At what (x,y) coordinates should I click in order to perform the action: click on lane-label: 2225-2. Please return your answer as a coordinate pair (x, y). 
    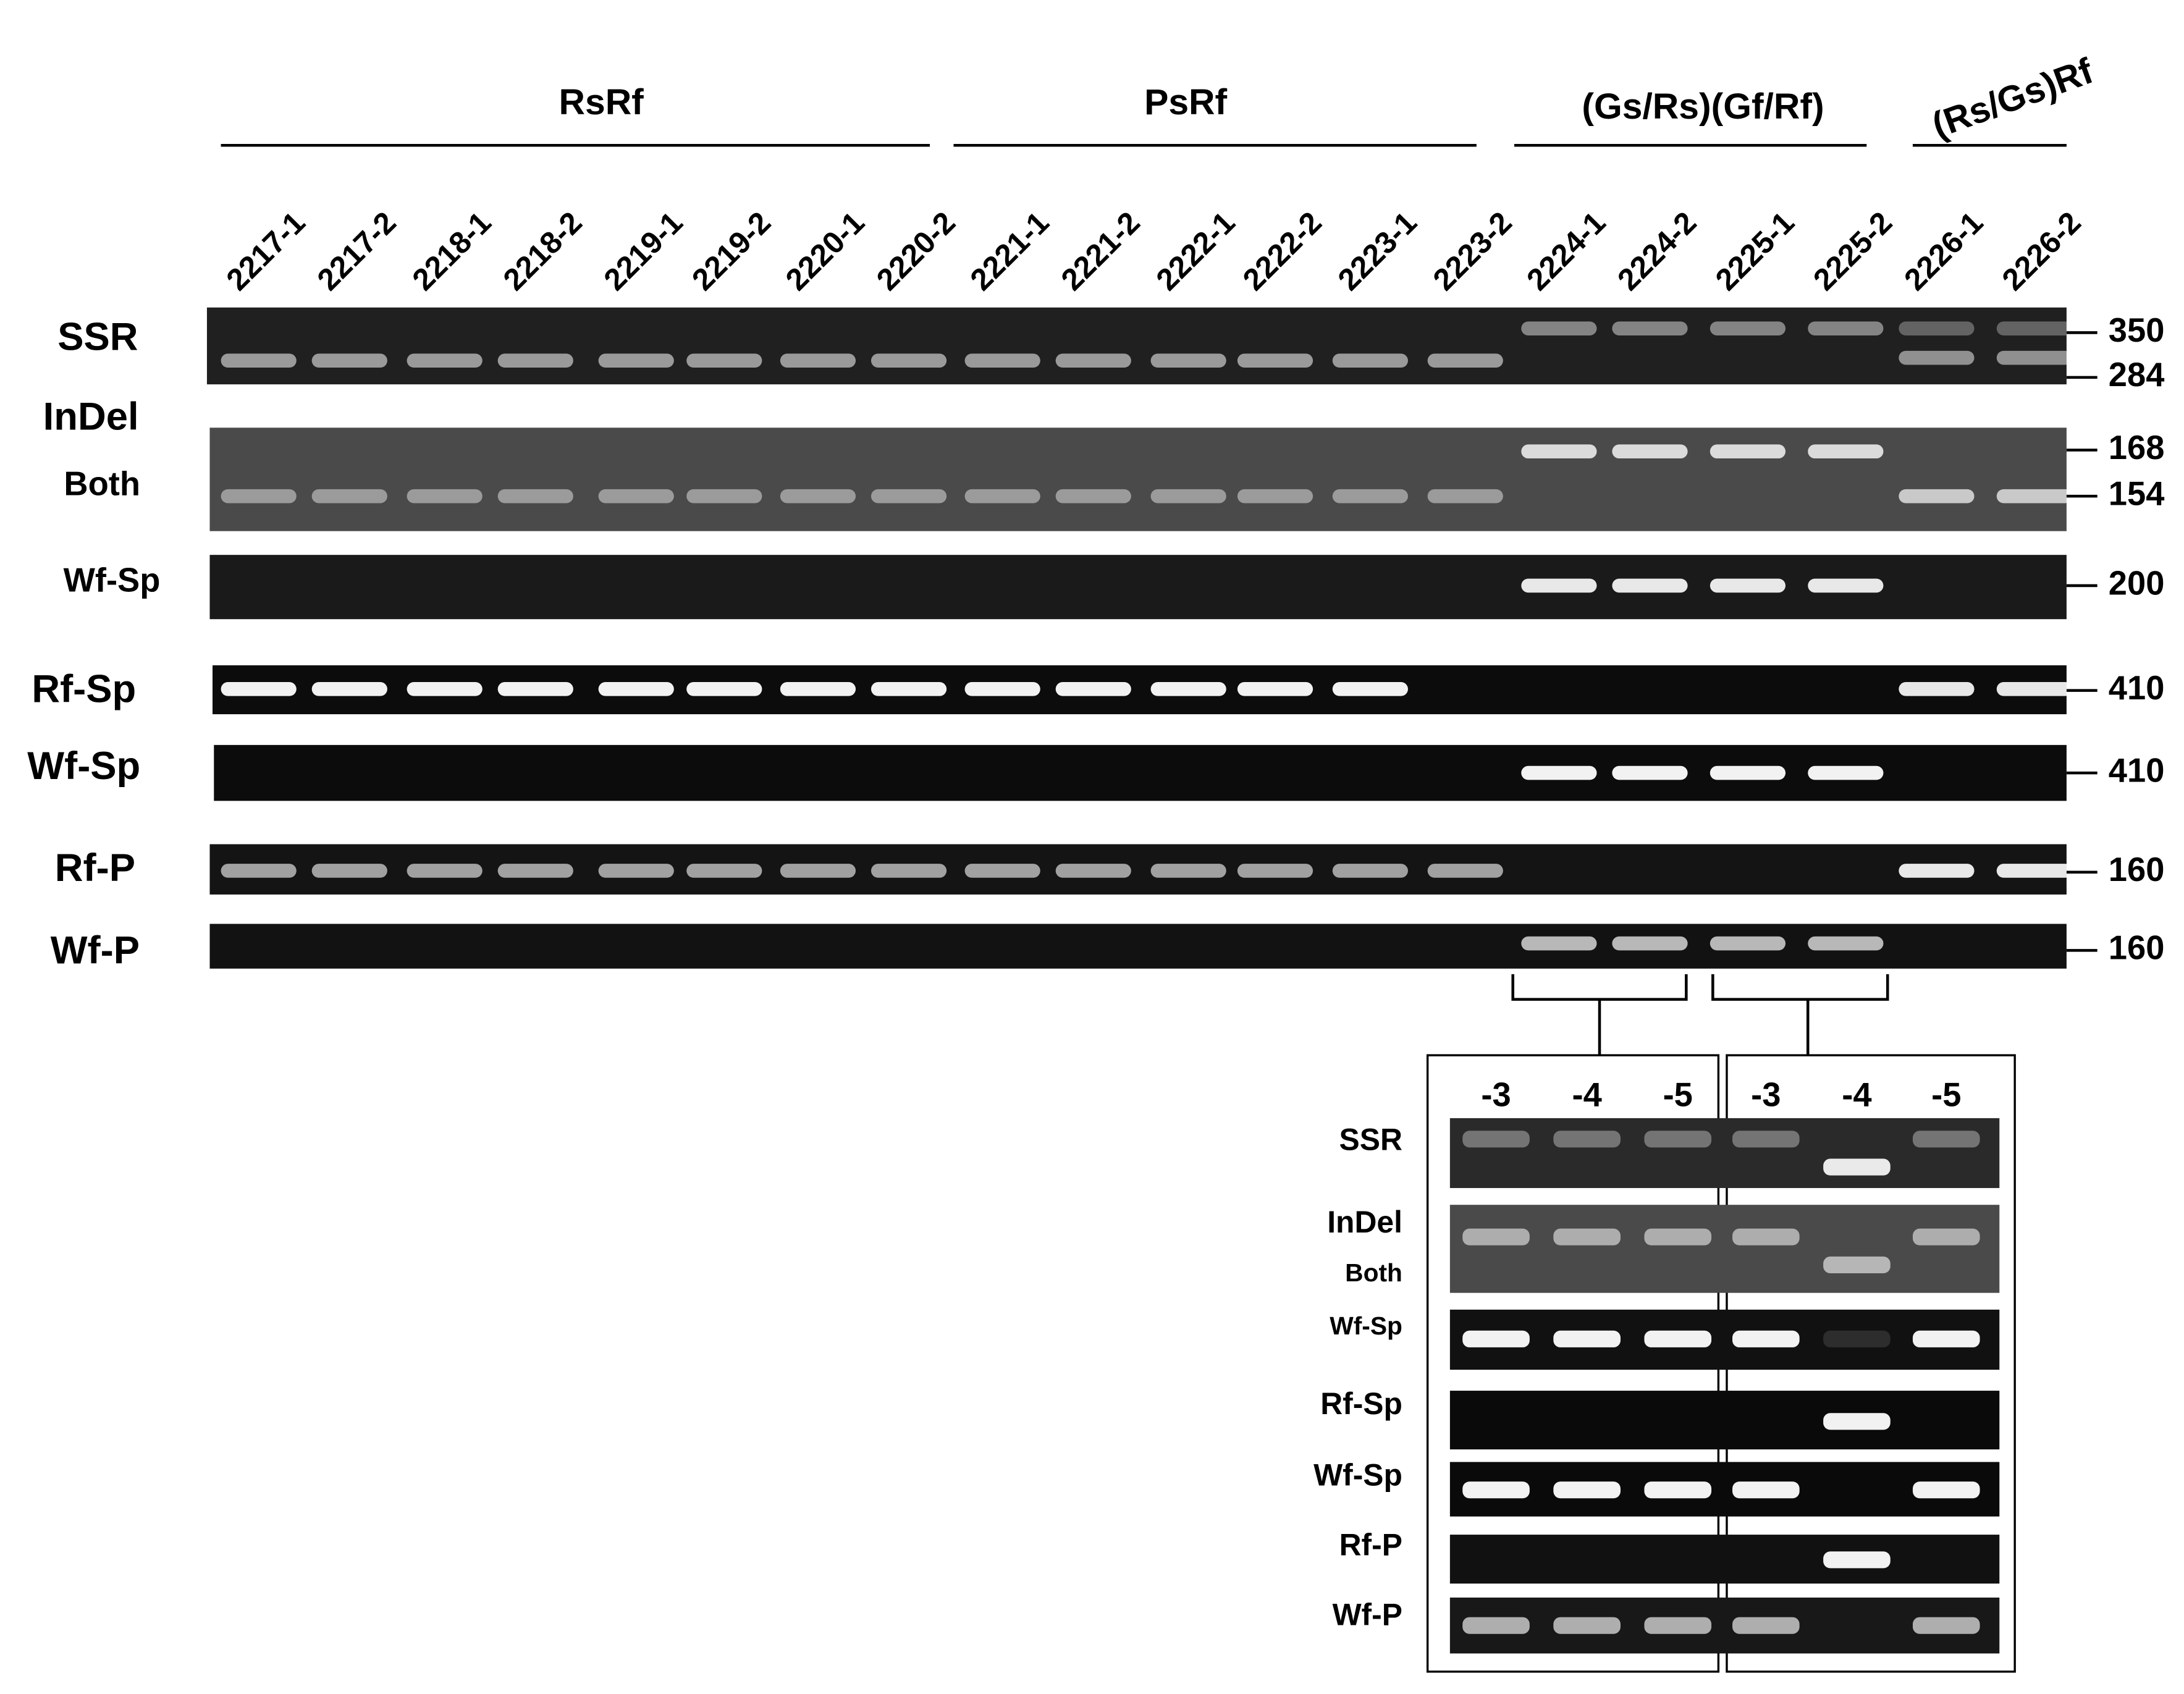
    Looking at the image, I should click on (1853, 251).